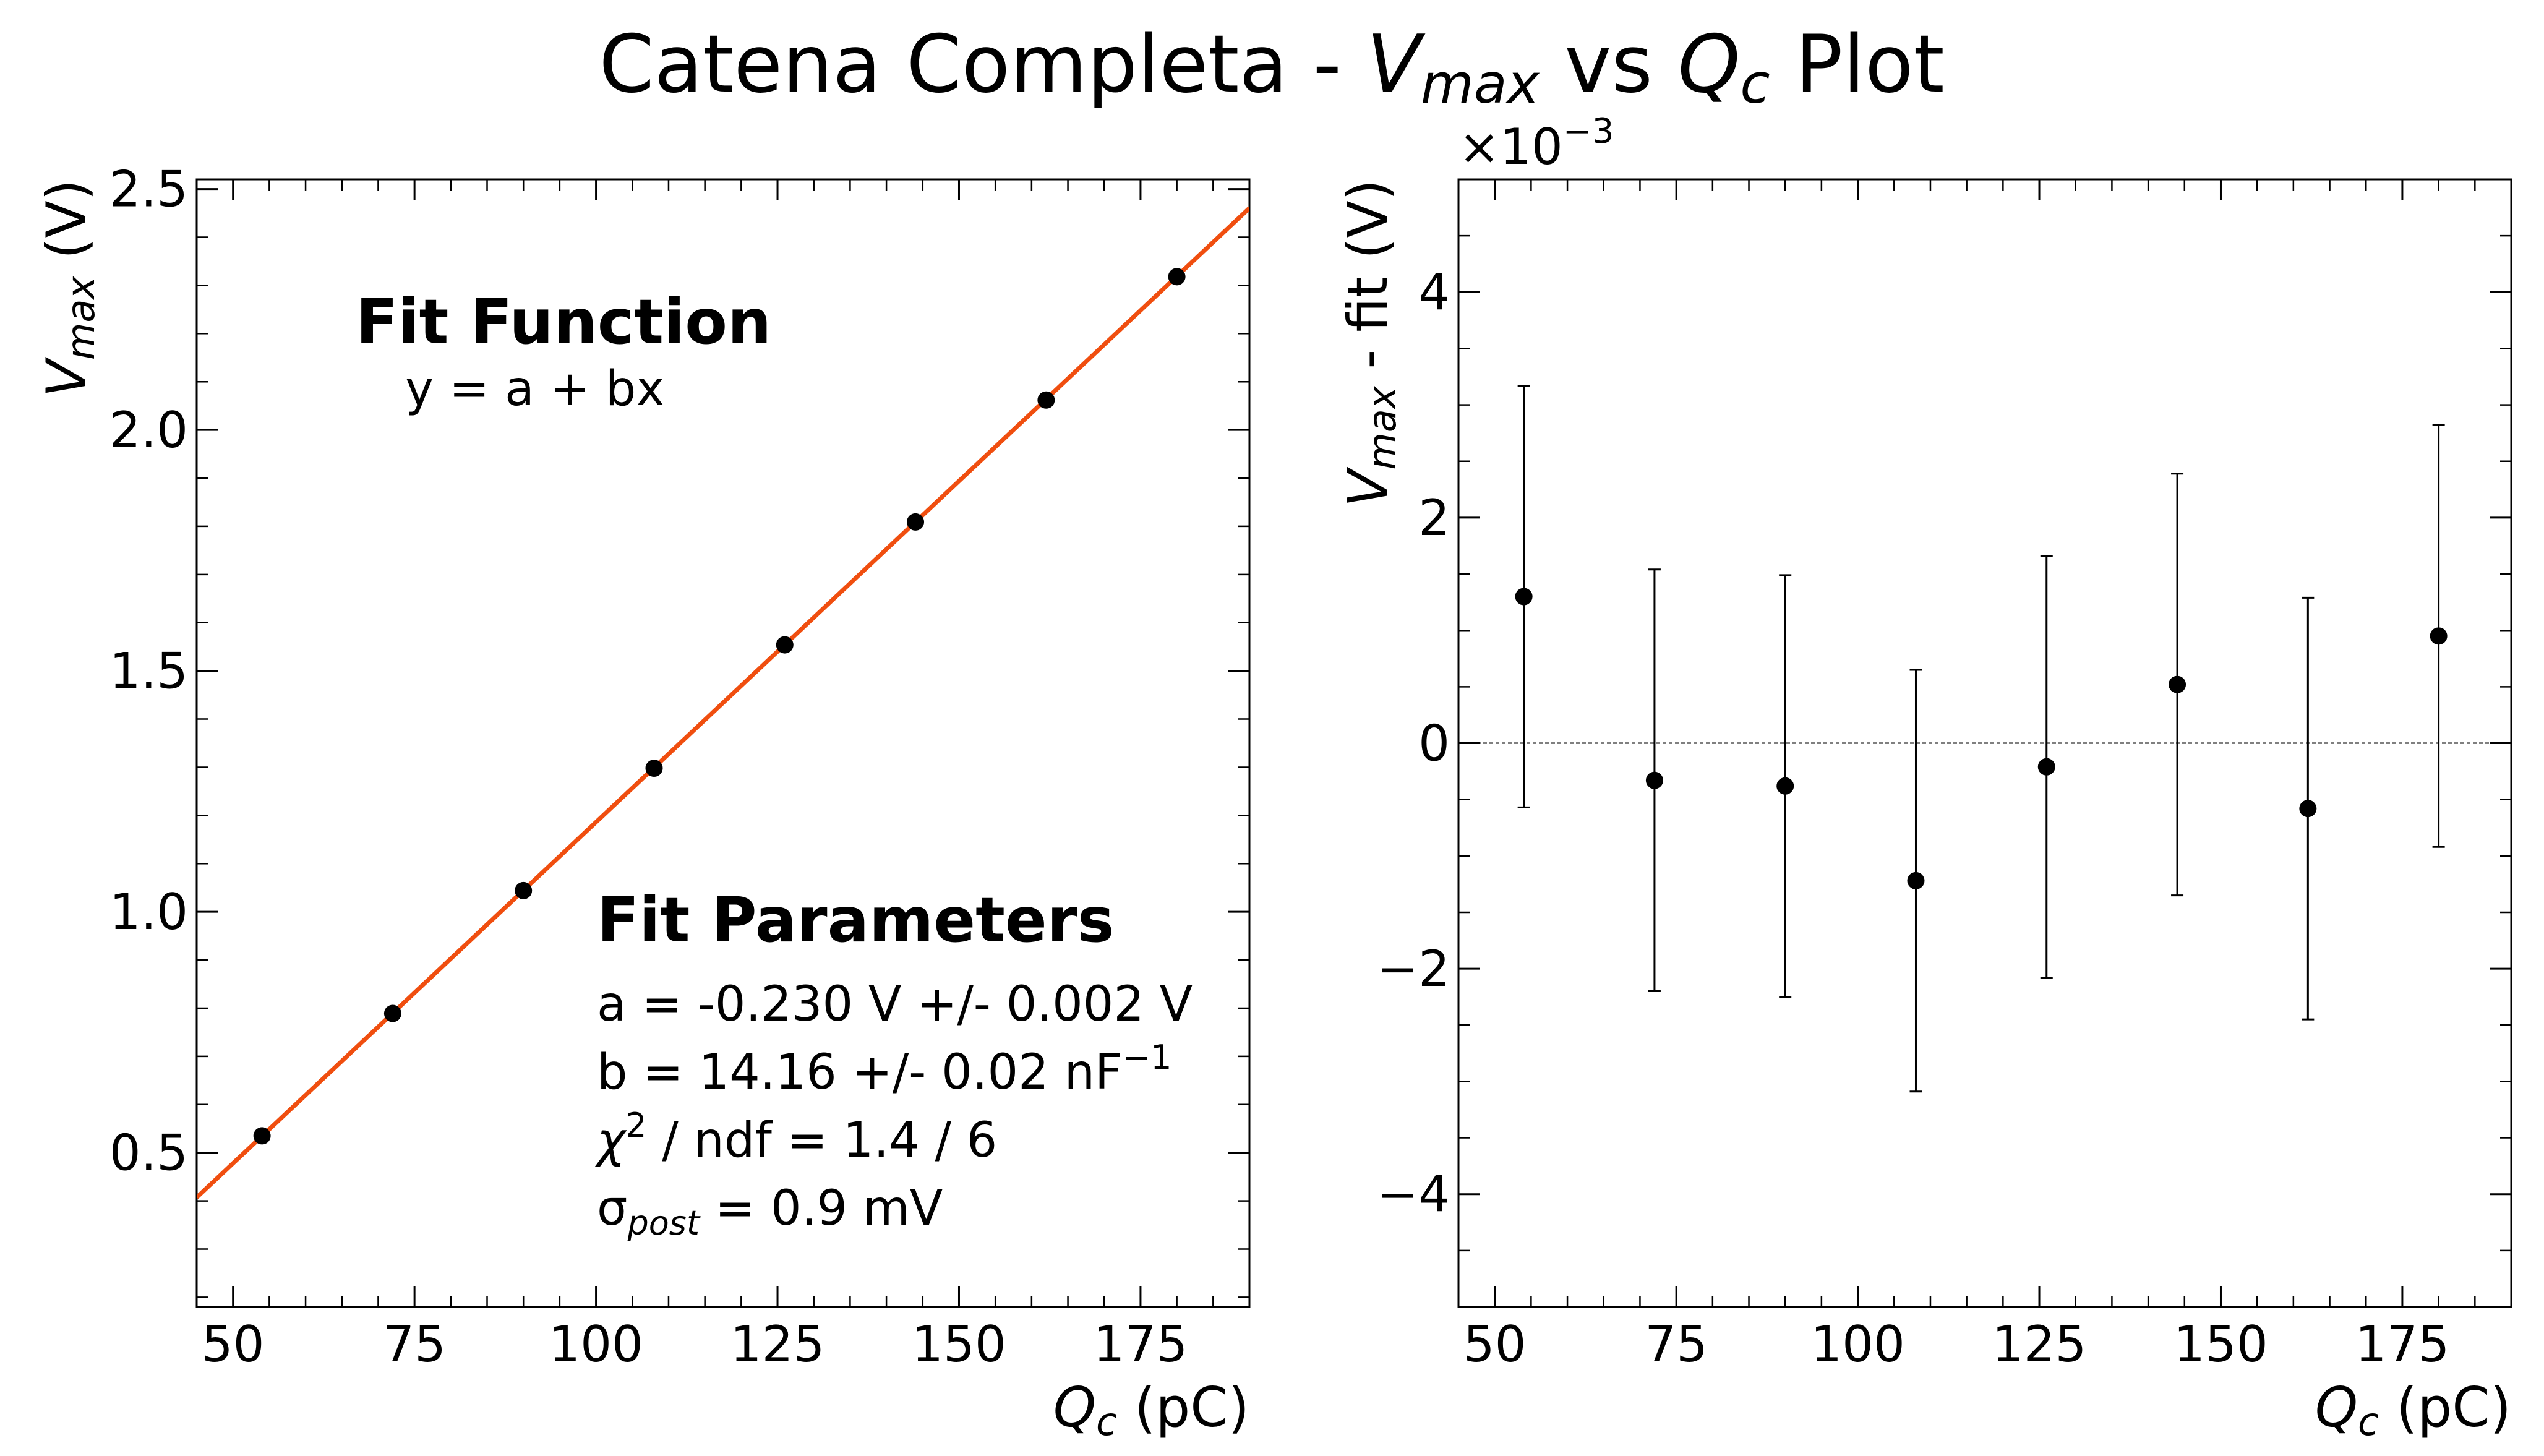 This screenshot has width=2544, height=1456. I want to click on y-tick-label: 1.0, so click(148, 912).